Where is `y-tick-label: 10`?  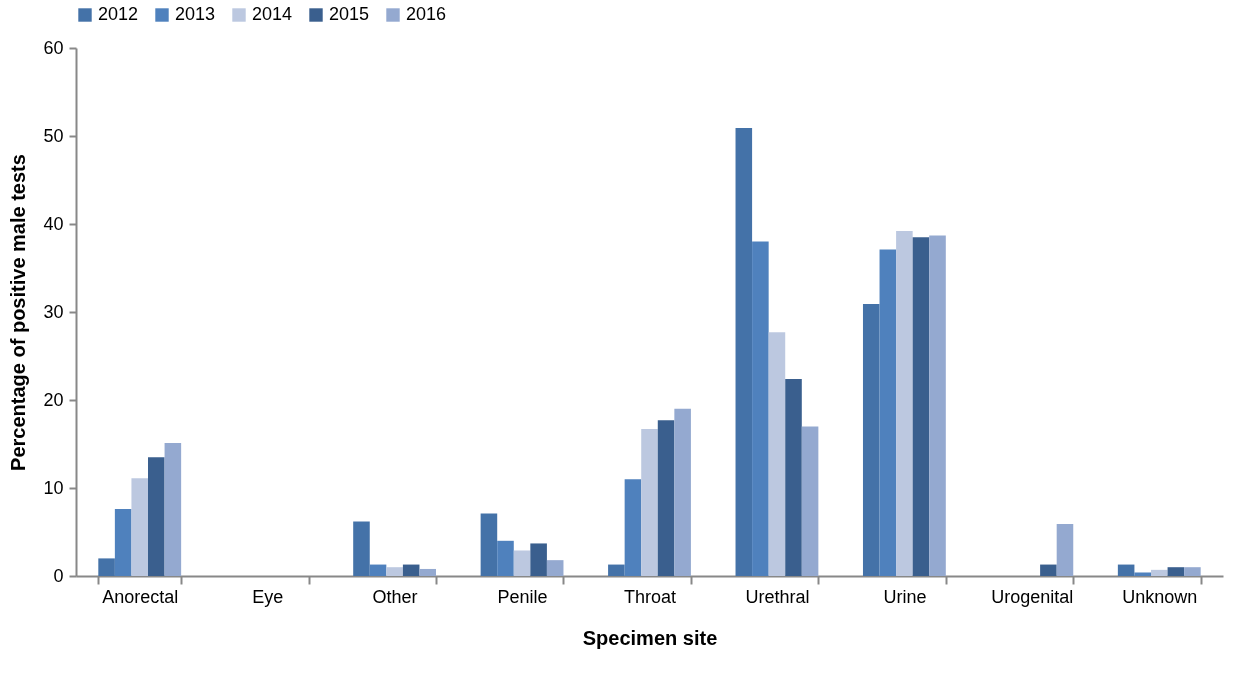
y-tick-label: 10 is located at coordinates (53, 487).